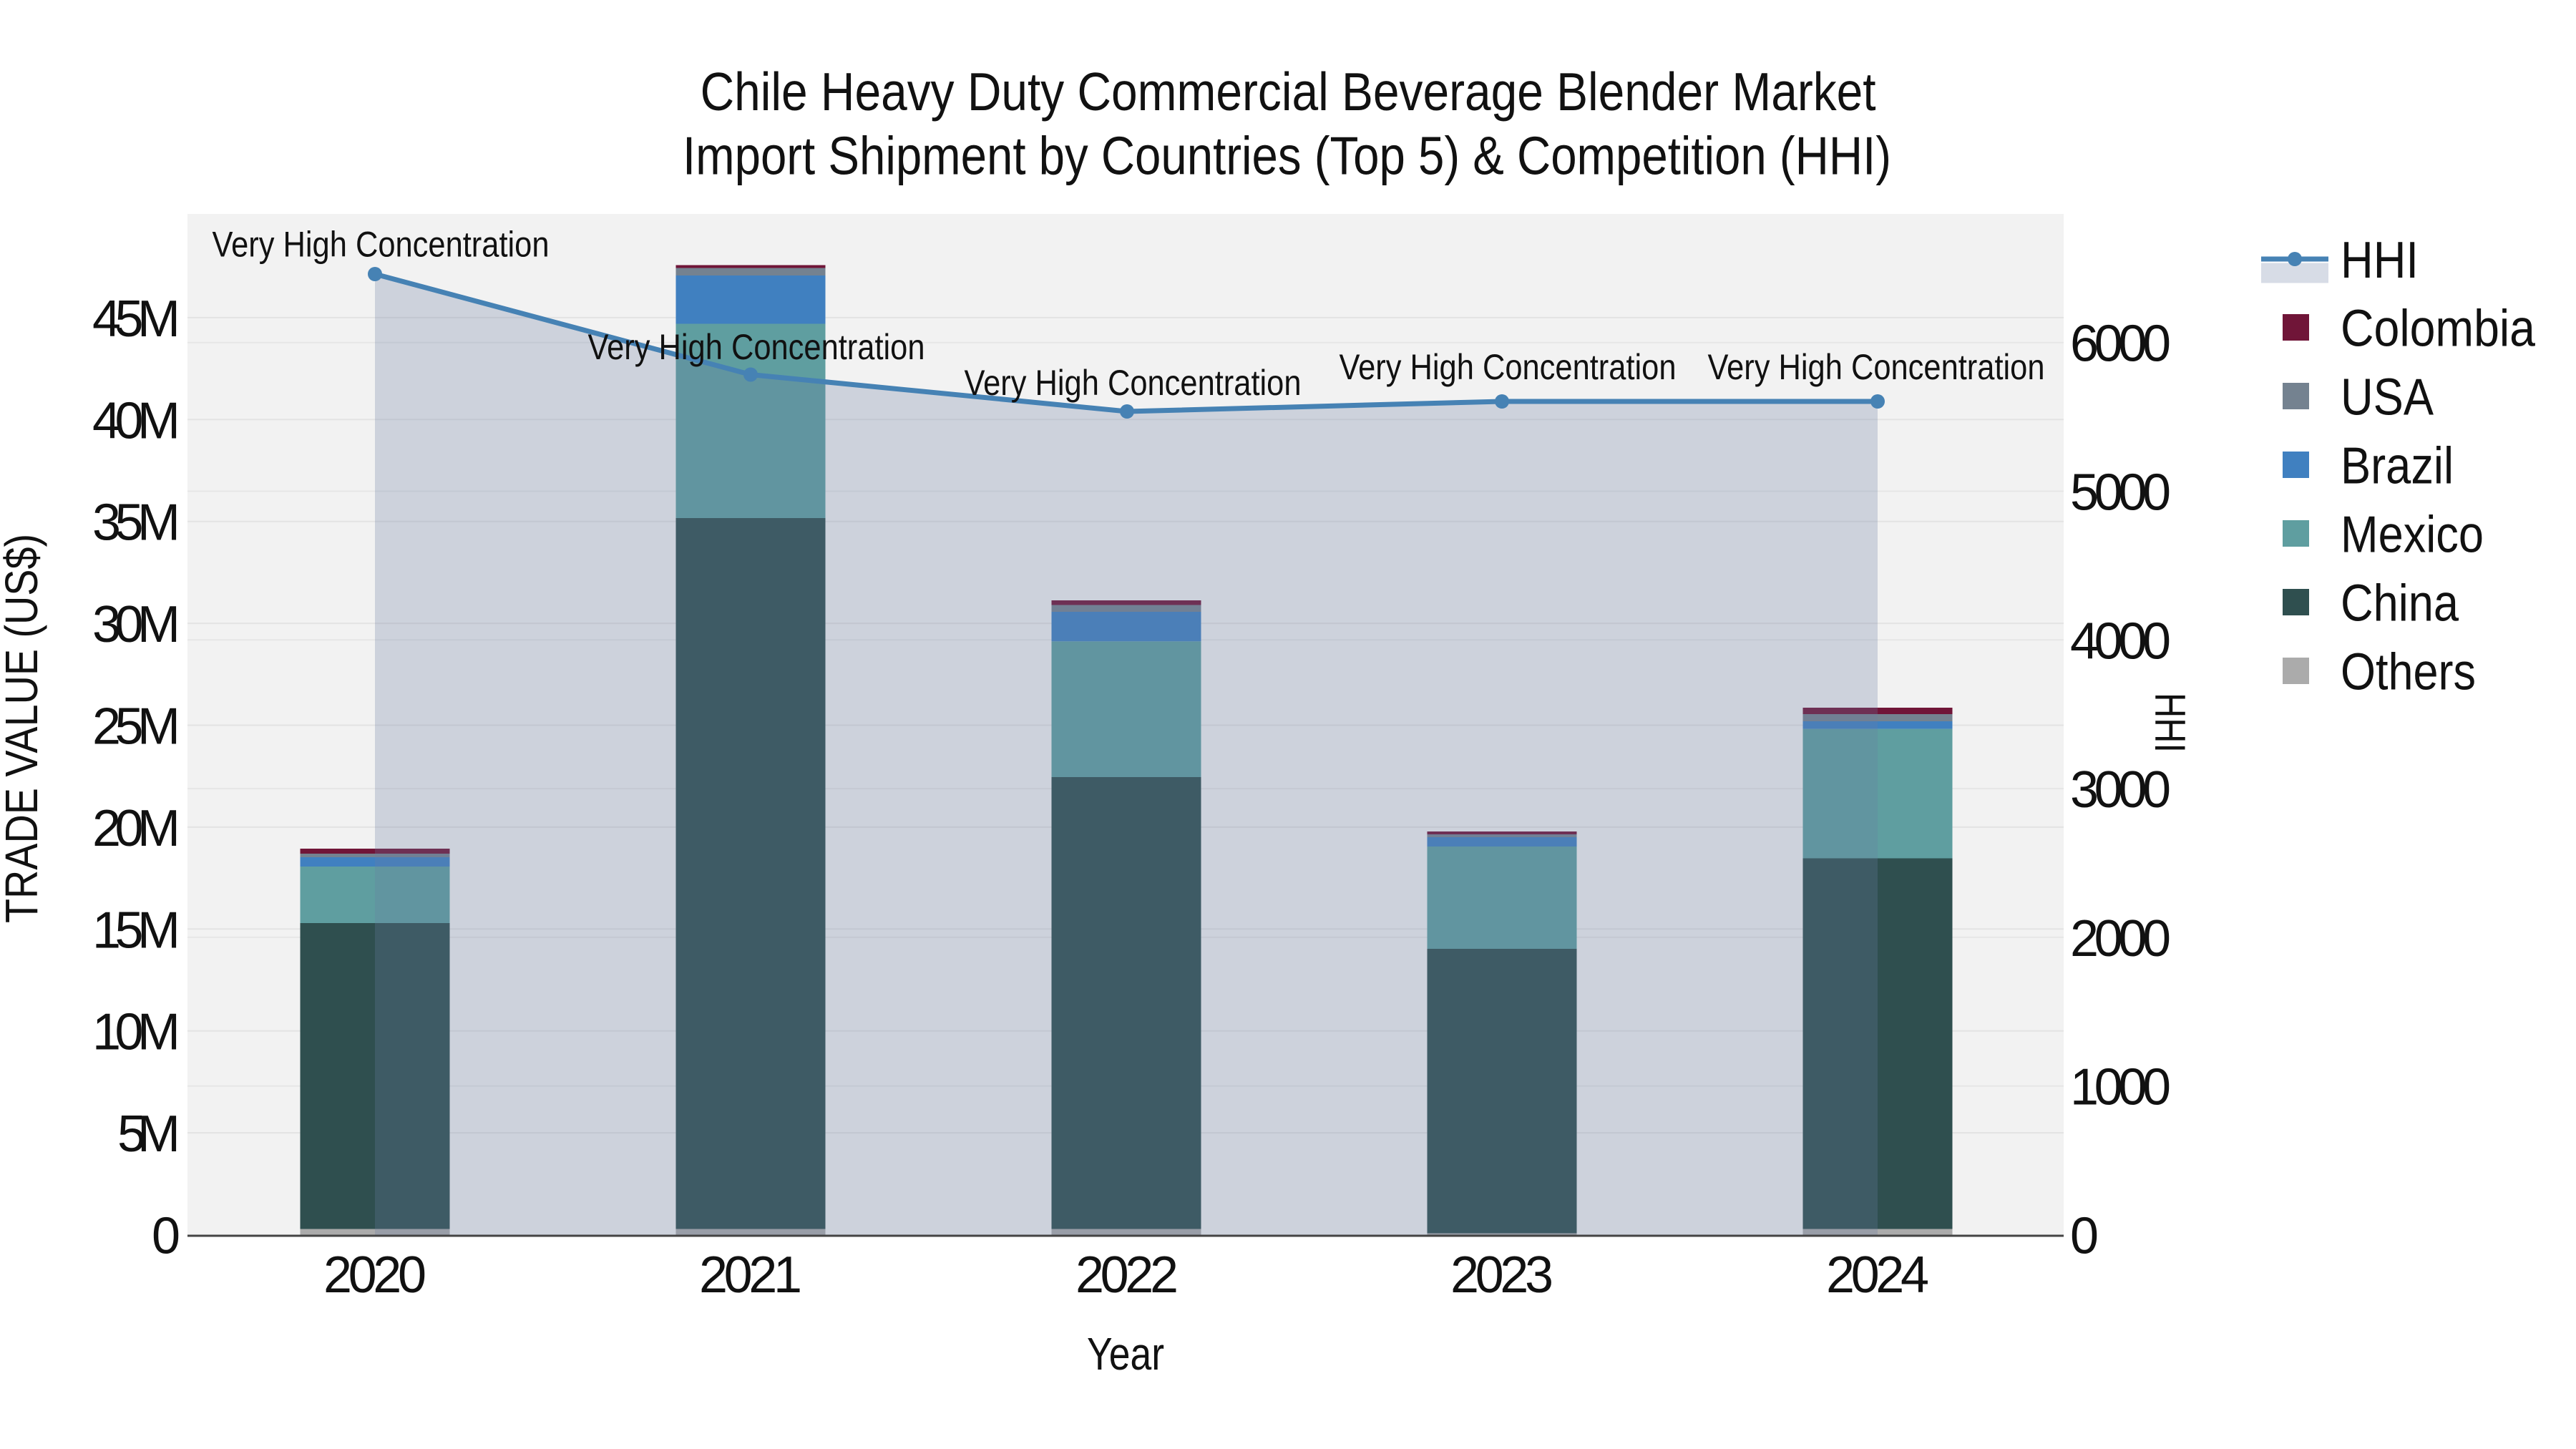 This screenshot has width=2576, height=1449. Describe the element at coordinates (750, 1275) in the screenshot. I see `svg-text: 2021` at that location.